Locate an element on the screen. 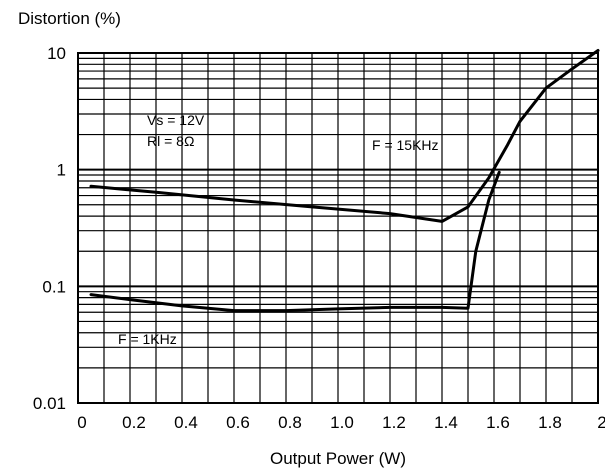  x-tick-label: 0.8 is located at coordinates (290, 422).